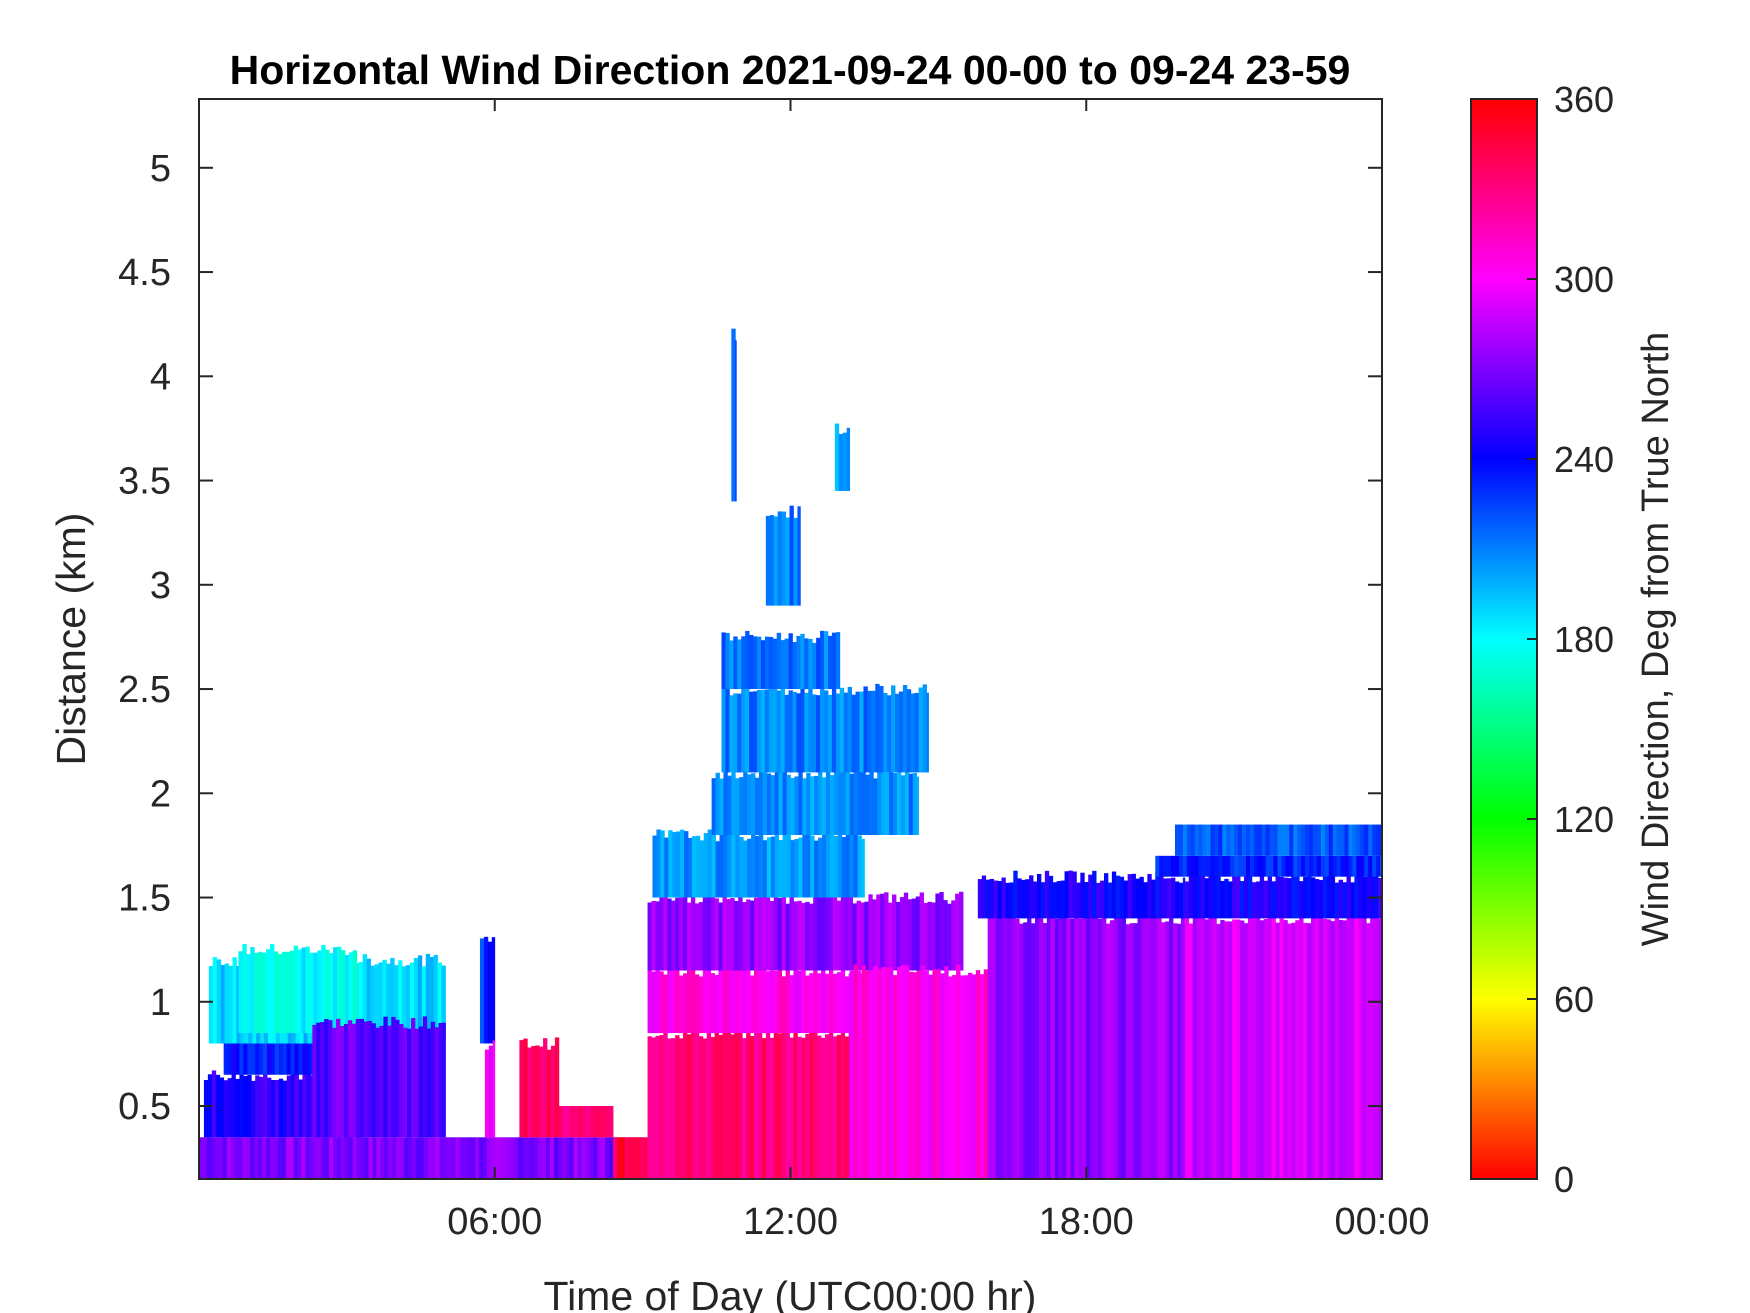 This screenshot has height=1313, width=1750. Describe the element at coordinates (144, 899) in the screenshot. I see `y-tick-label: 1.5` at that location.